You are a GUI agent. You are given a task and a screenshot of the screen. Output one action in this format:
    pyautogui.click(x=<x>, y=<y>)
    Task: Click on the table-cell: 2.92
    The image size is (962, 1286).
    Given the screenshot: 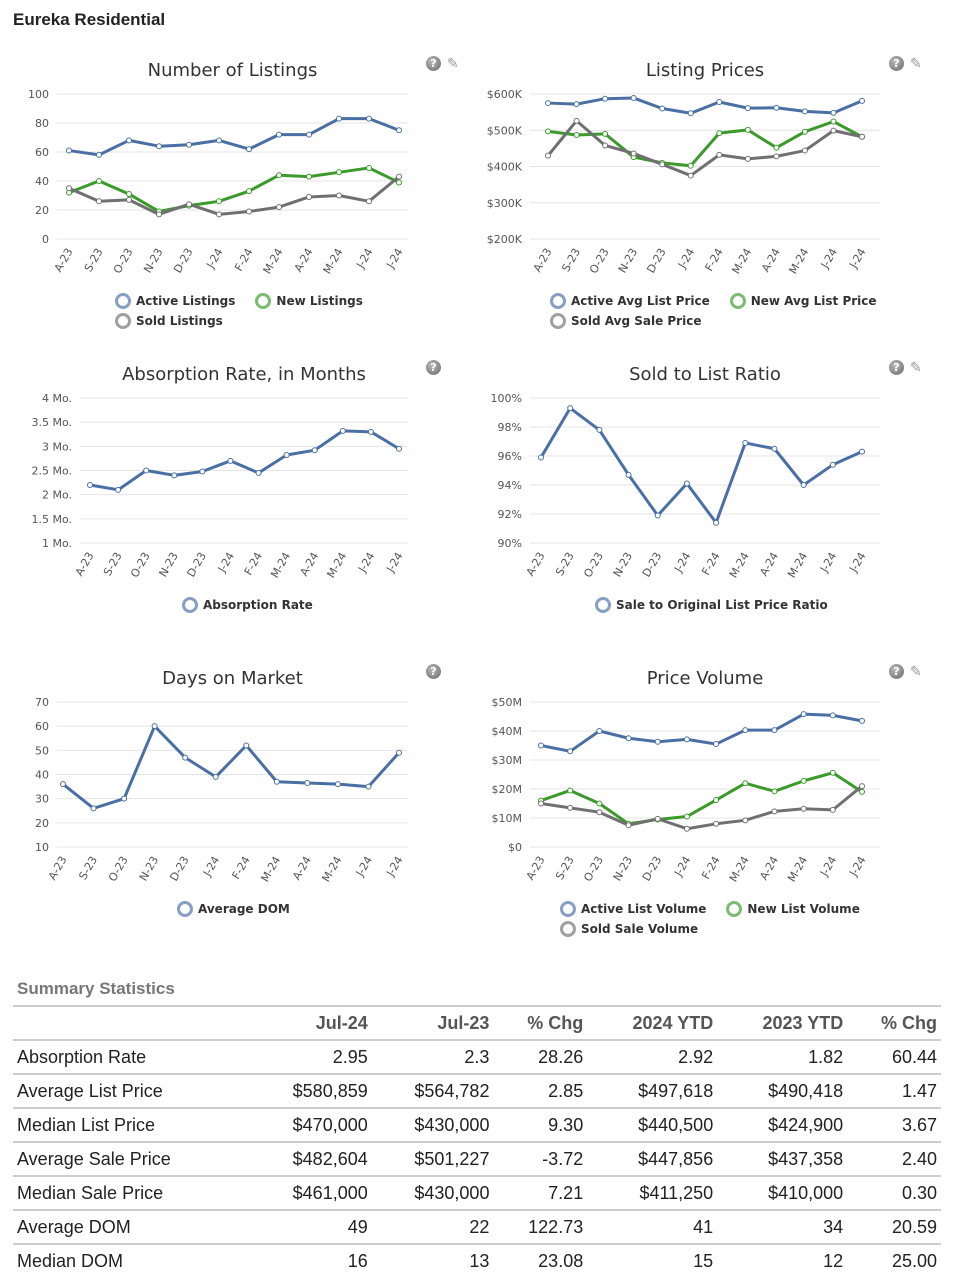 What is the action you would take?
    pyautogui.click(x=652, y=1057)
    